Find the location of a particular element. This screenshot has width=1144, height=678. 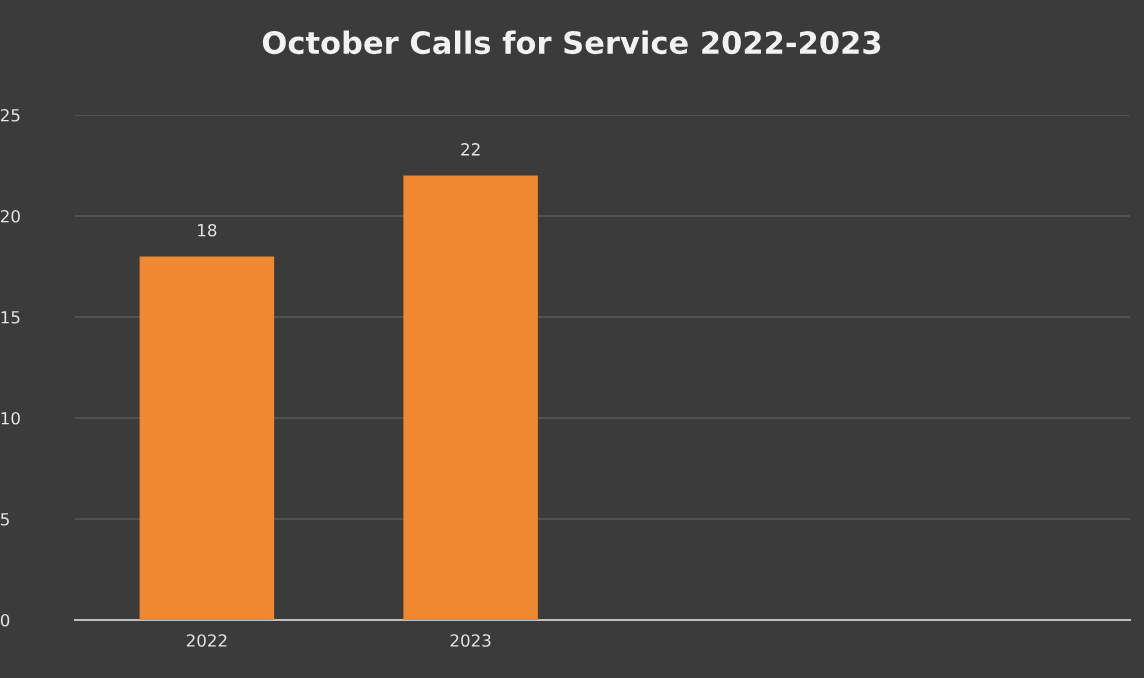

y-tick-label: 10 is located at coordinates (10, 418).